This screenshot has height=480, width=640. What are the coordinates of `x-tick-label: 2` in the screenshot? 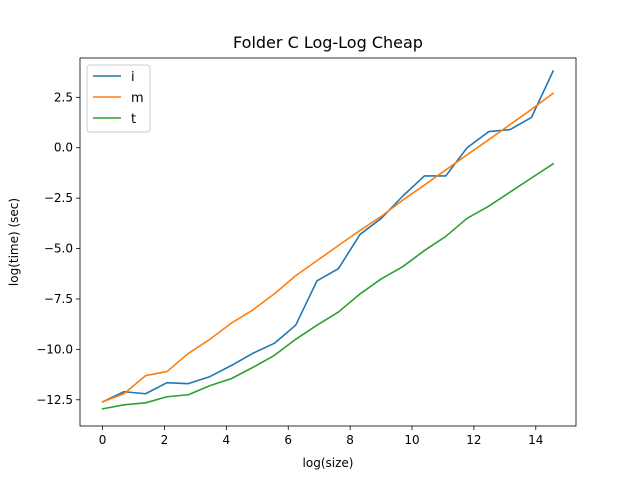 It's located at (165, 440).